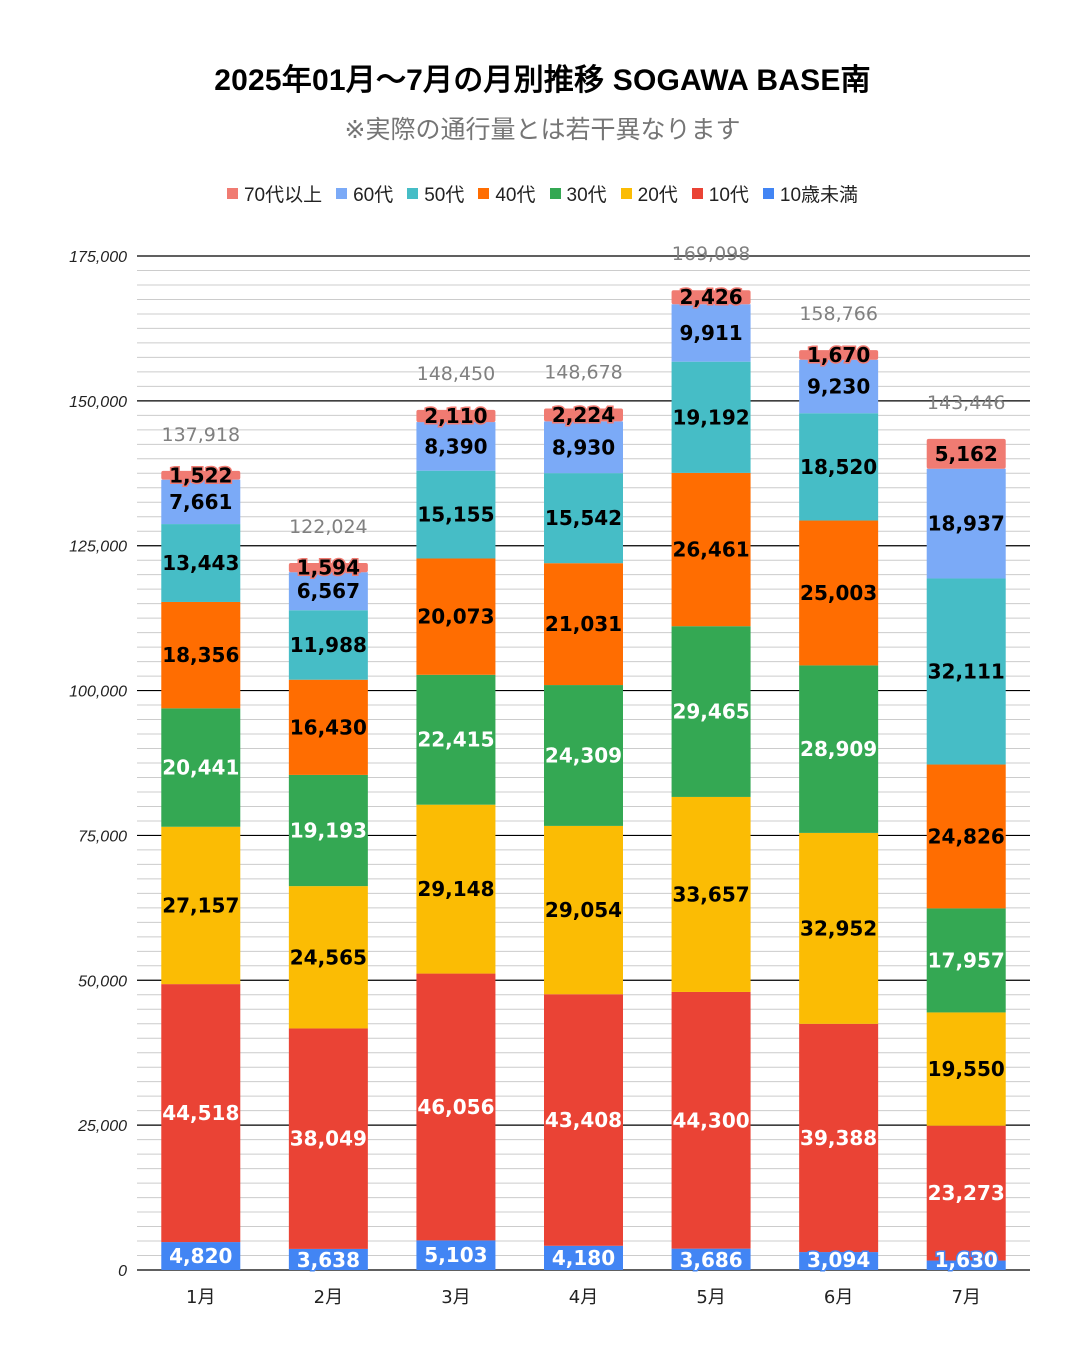 This screenshot has width=1085, height=1364. I want to click on bar-data-label: 27,157, so click(200, 905).